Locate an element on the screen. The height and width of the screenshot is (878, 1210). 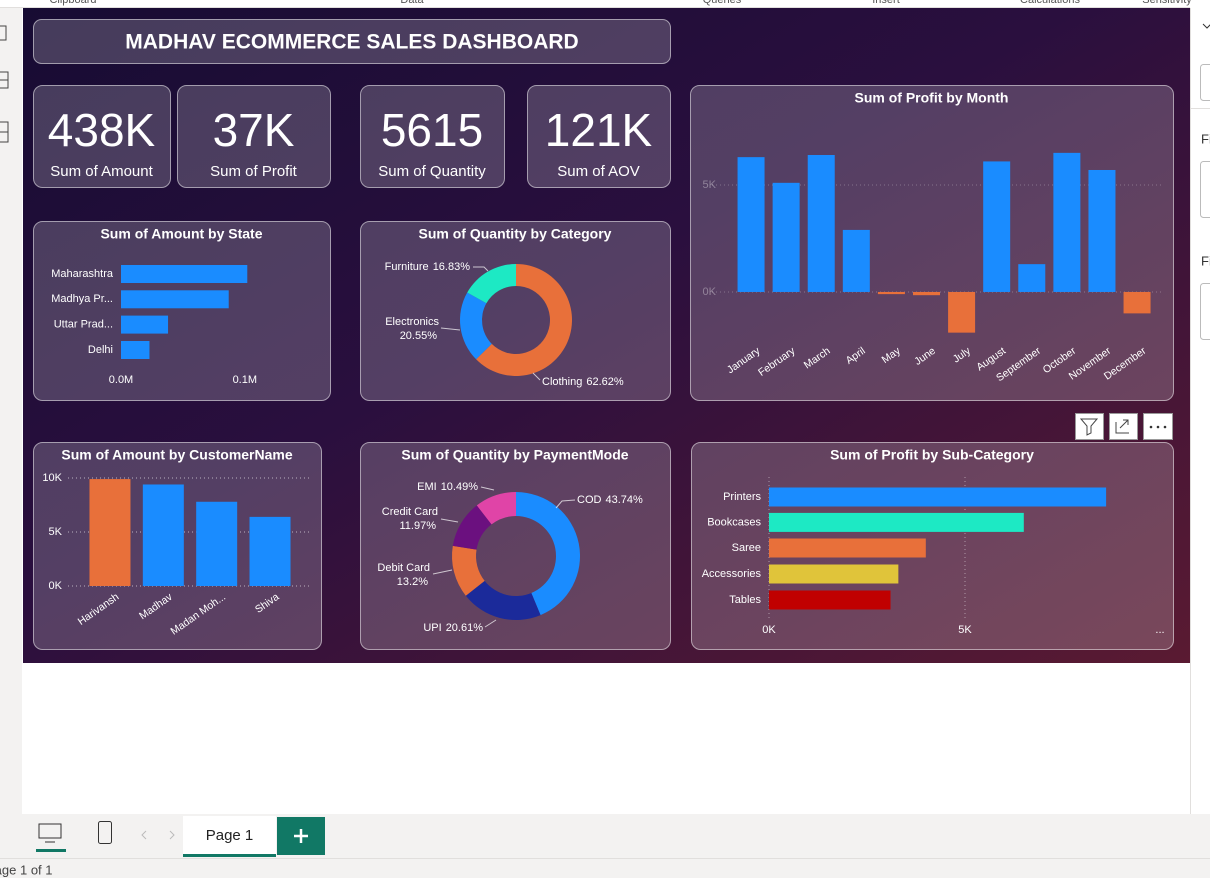
title-banner is located at coordinates (352, 41).